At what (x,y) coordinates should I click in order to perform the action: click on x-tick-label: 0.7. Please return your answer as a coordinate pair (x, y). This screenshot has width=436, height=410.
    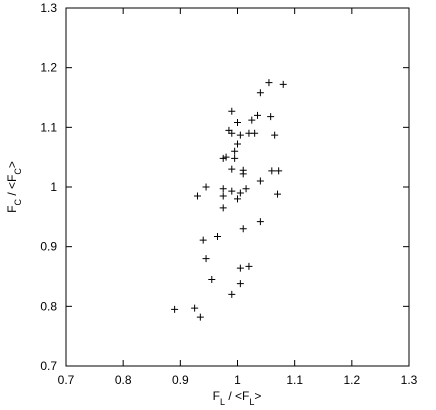
    Looking at the image, I should click on (66, 380).